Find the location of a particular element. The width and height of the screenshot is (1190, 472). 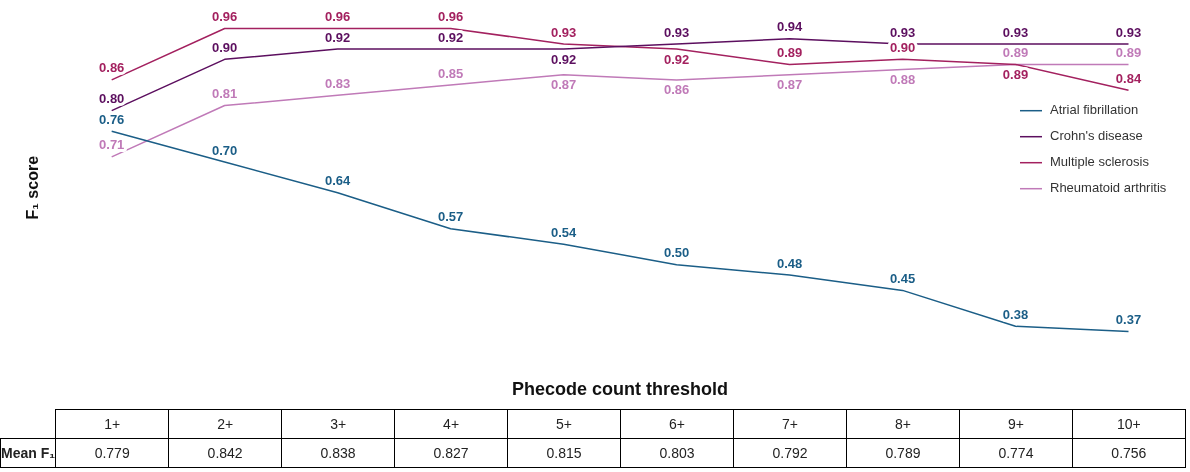

text: 0.774 is located at coordinates (1016, 453).